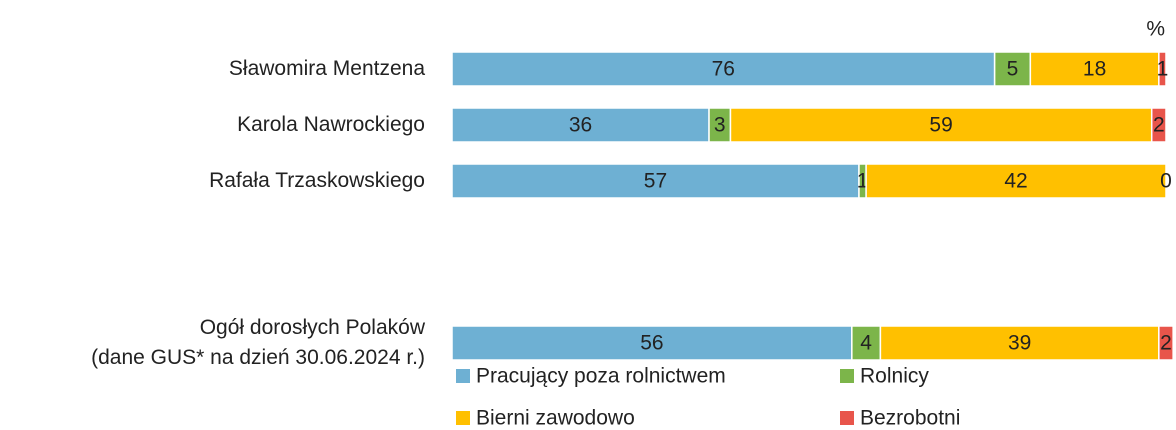 This screenshot has width=1176, height=430. I want to click on category-label: Sławomira Mentzena, so click(326, 68).